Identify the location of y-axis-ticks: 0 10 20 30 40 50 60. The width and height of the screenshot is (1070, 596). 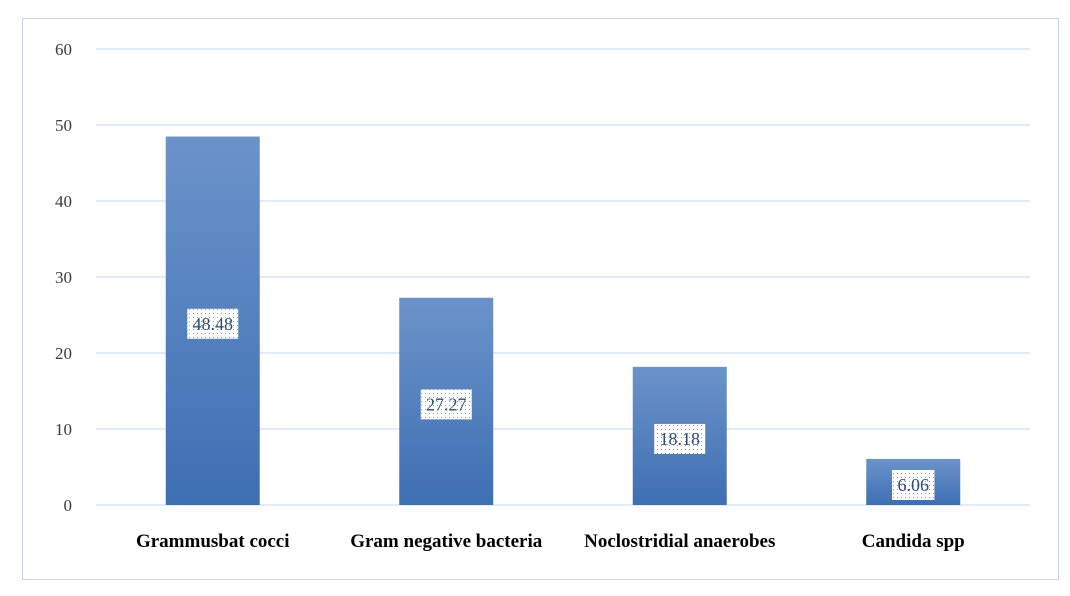
(63, 277).